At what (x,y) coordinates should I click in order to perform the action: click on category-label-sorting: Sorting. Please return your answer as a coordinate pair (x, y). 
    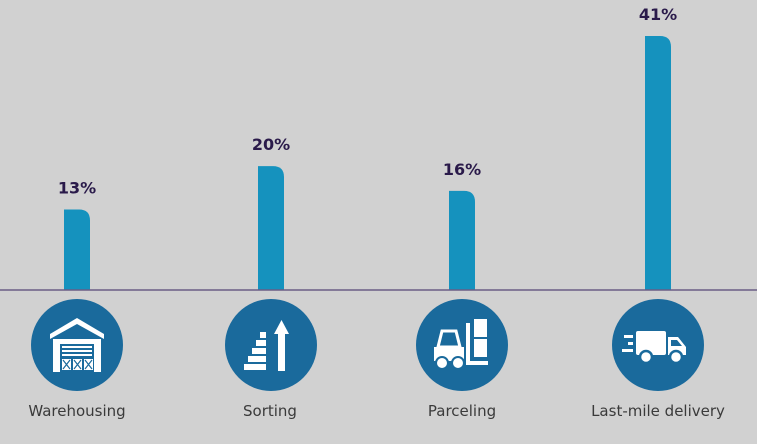
    Looking at the image, I should click on (270, 411).